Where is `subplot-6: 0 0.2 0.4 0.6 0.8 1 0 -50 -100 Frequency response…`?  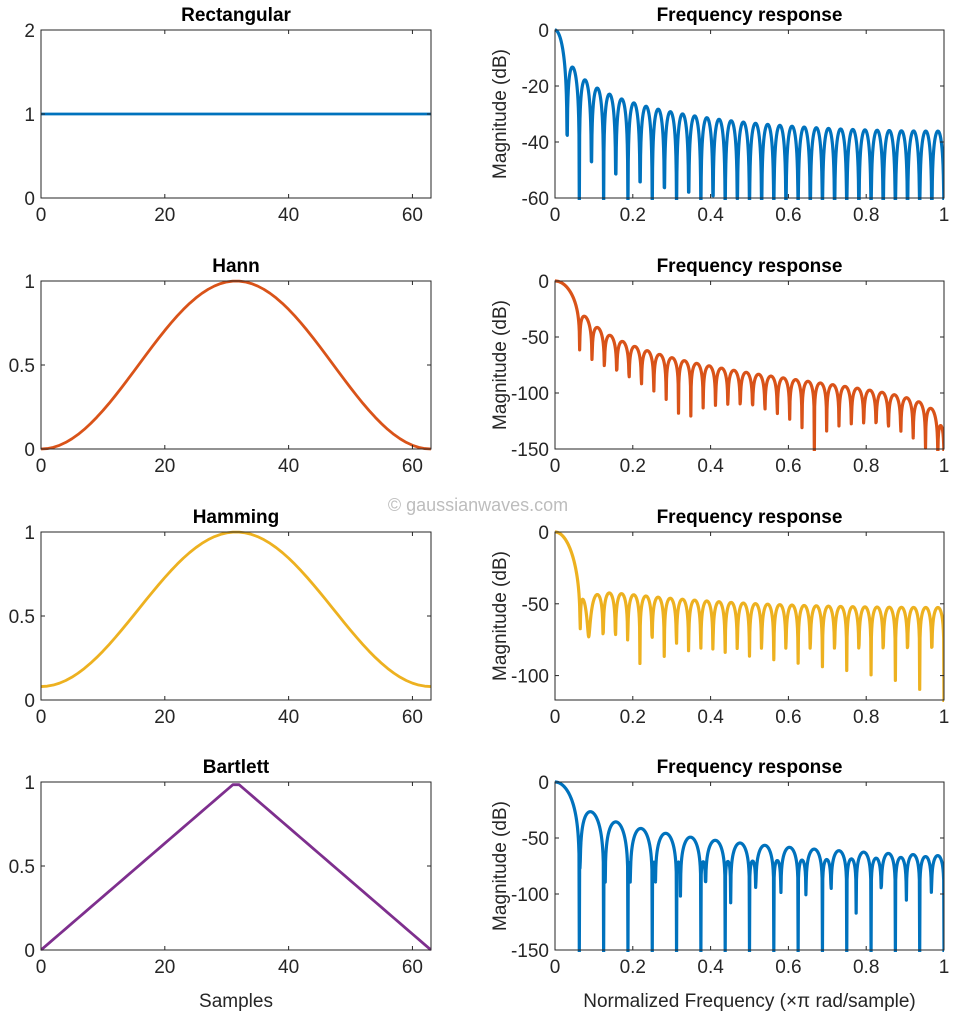
subplot-6: 0 0.2 0.4 0.6 0.8 1 0 -50 -100 Frequency response… is located at coordinates (719, 617).